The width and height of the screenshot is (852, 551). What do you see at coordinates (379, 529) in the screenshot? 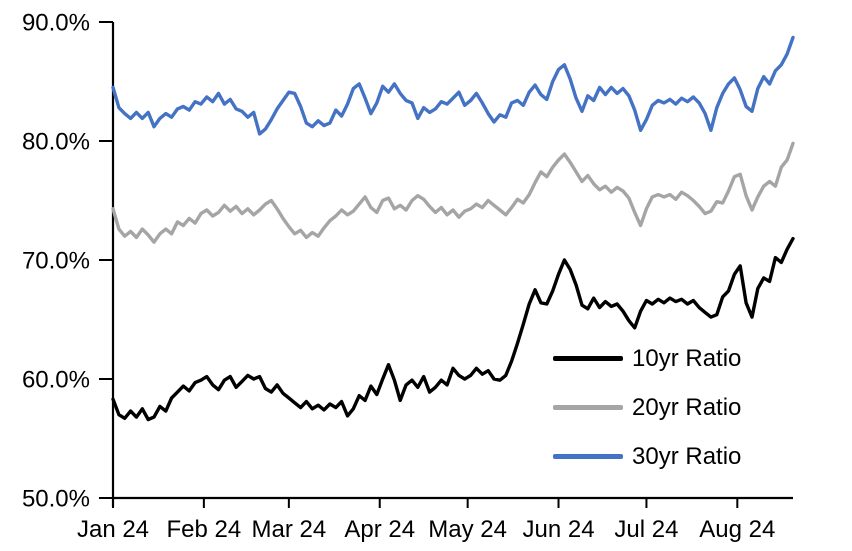
I see `x-tick-label: Apr 24` at bounding box center [379, 529].